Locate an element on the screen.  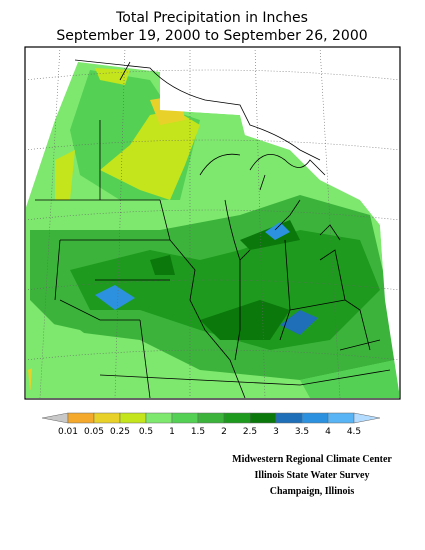
credit-line: Illinois State Water Survey is located at coordinates (312, 475).